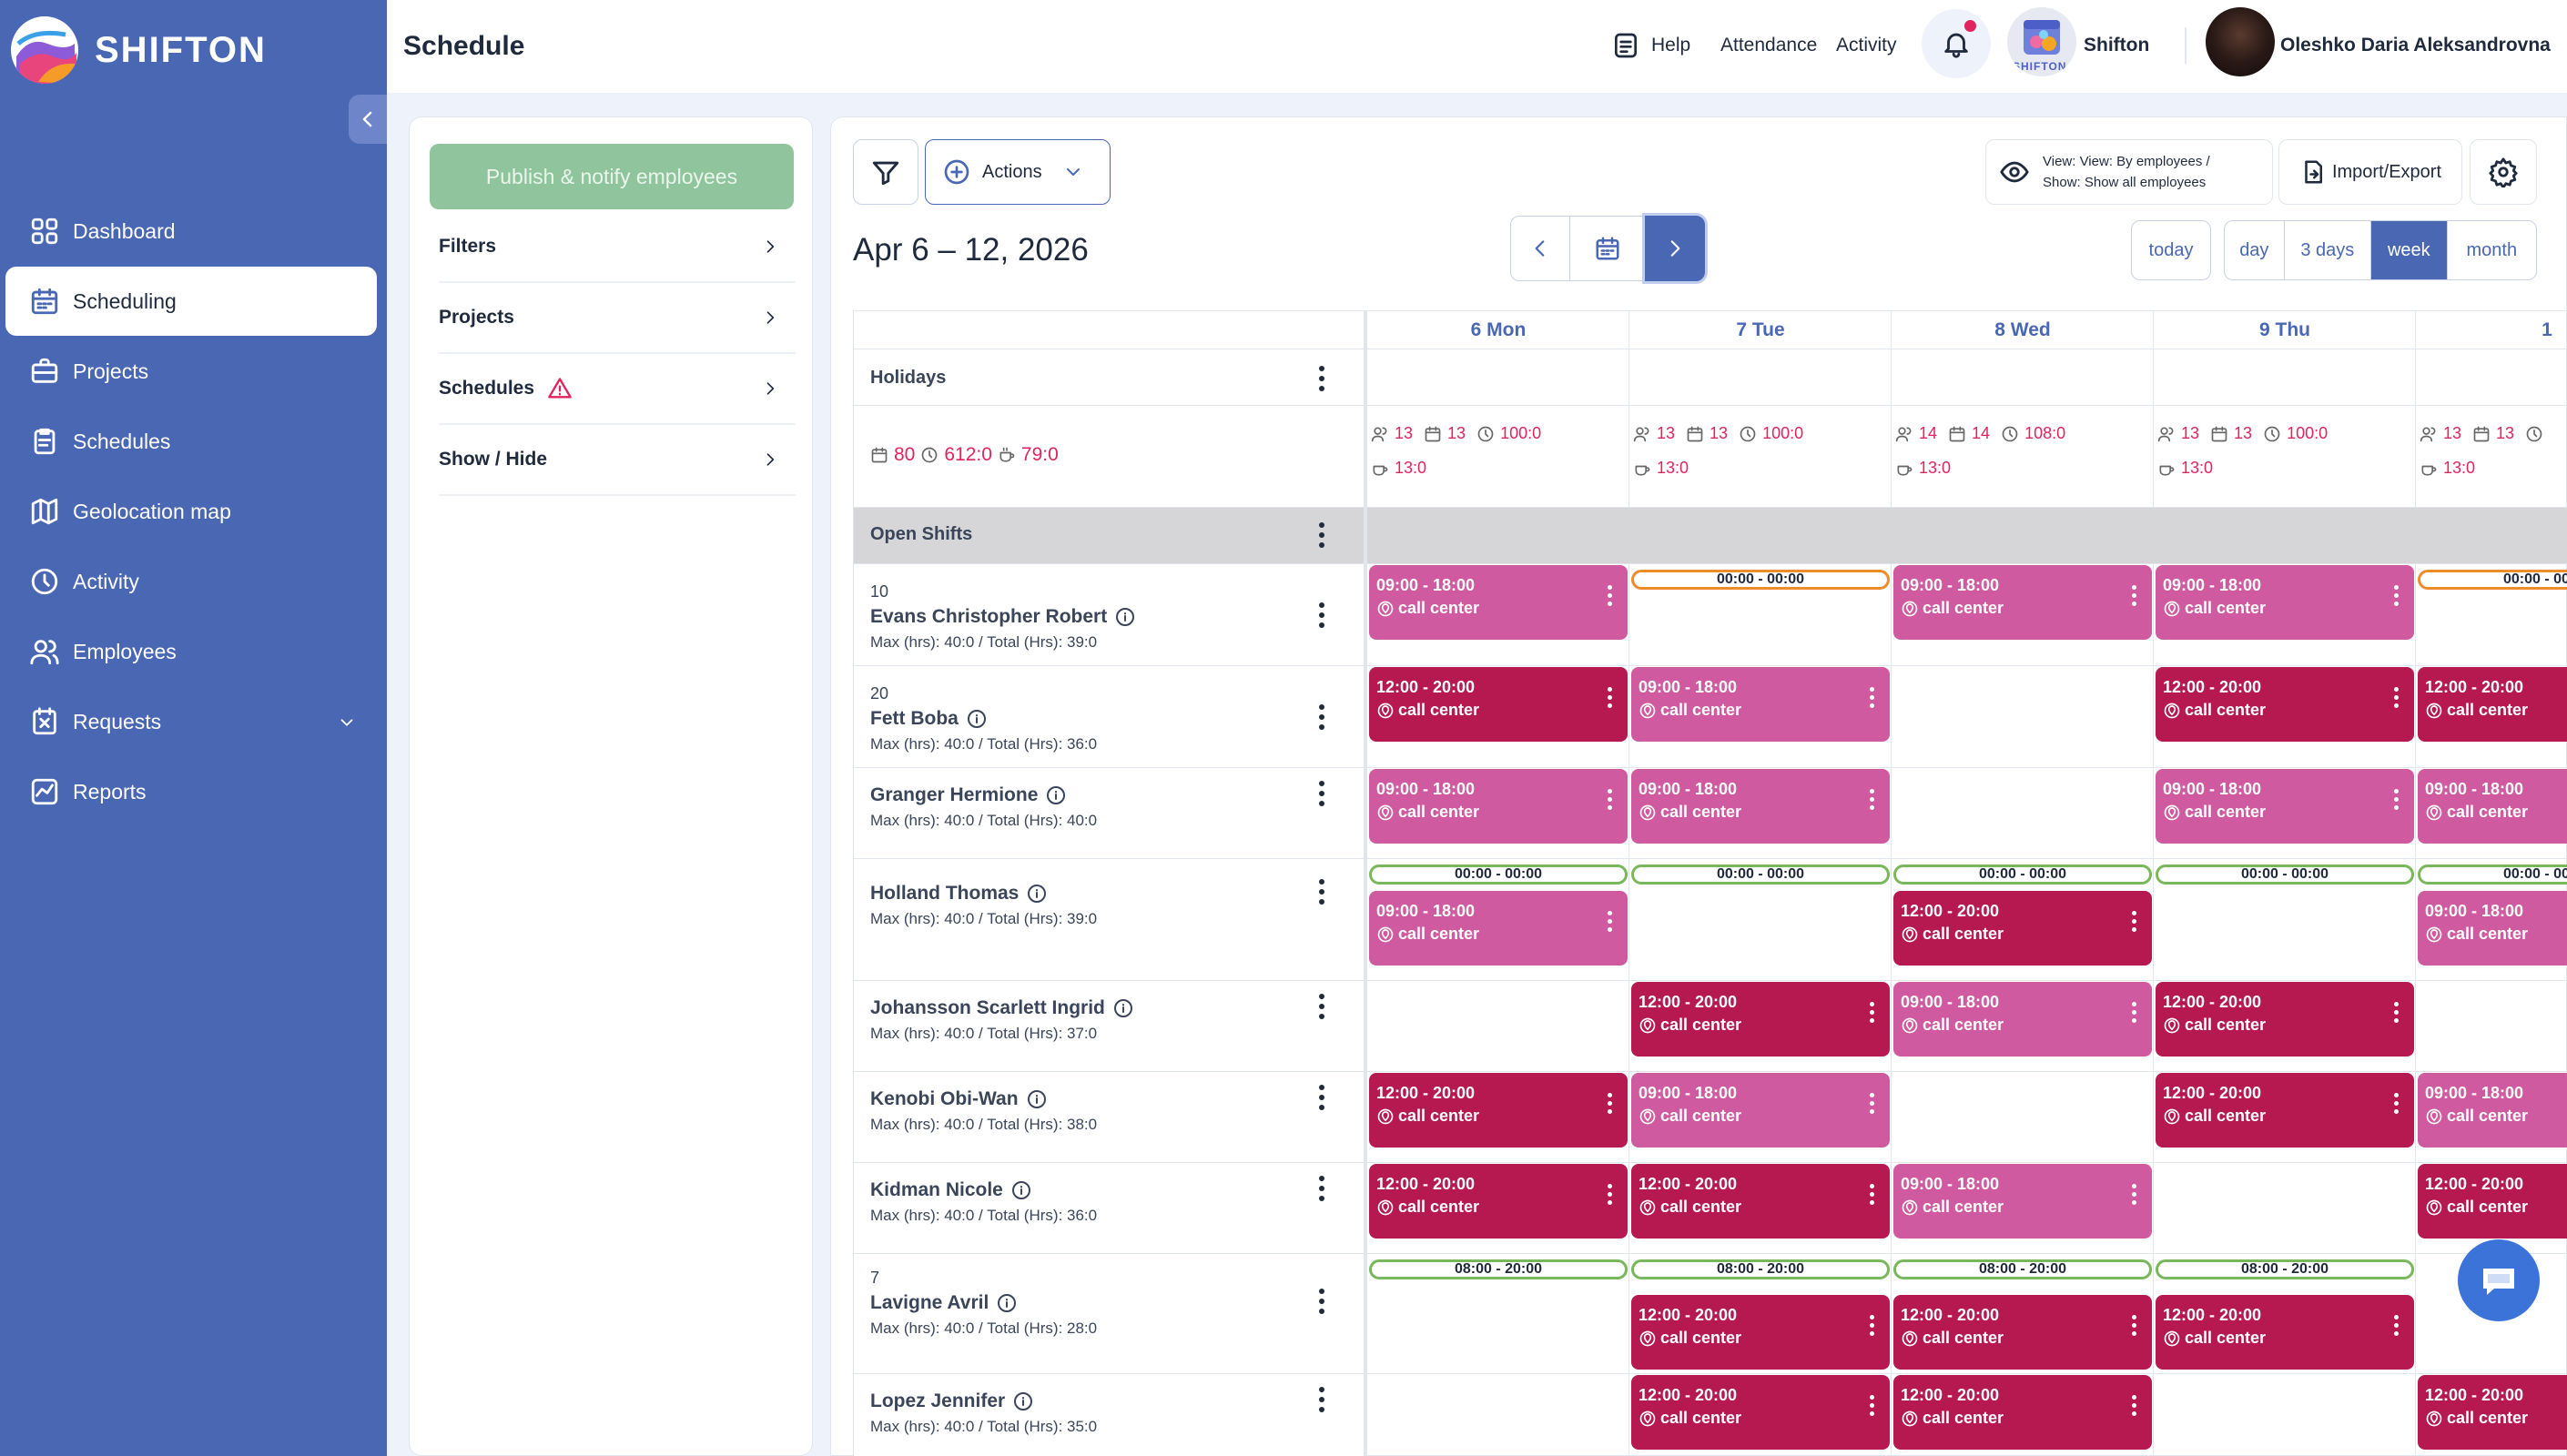 This screenshot has height=1456, width=2567. Describe the element at coordinates (944, 1303) in the screenshot. I see `employee-name: Lavigne Avril` at that location.